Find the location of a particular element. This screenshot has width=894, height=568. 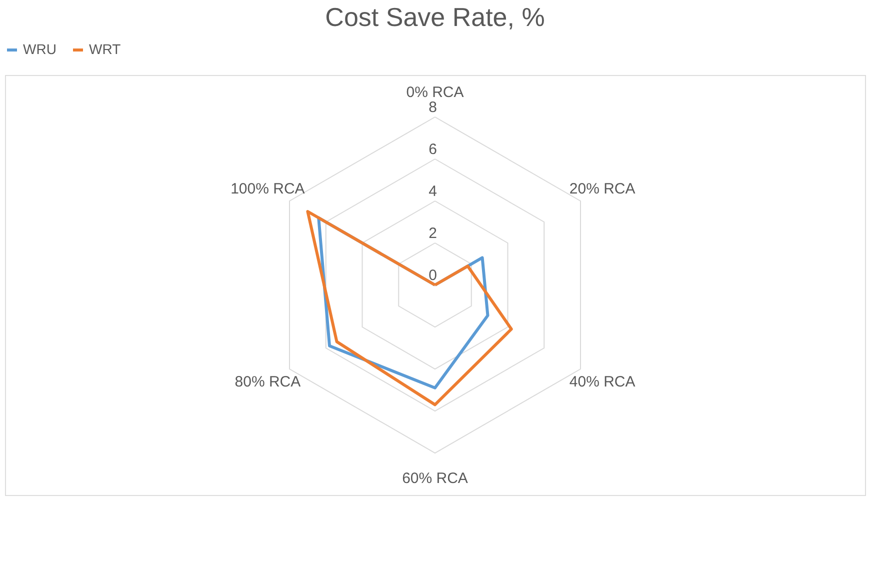

spoke-label: 80% RCA is located at coordinates (267, 382).